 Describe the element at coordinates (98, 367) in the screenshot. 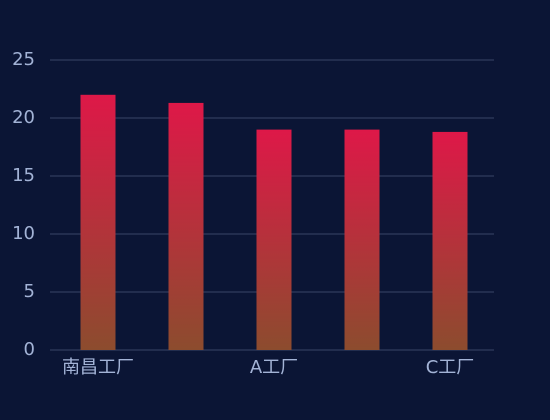

I see `x-tick-label: 南昌工厂` at that location.